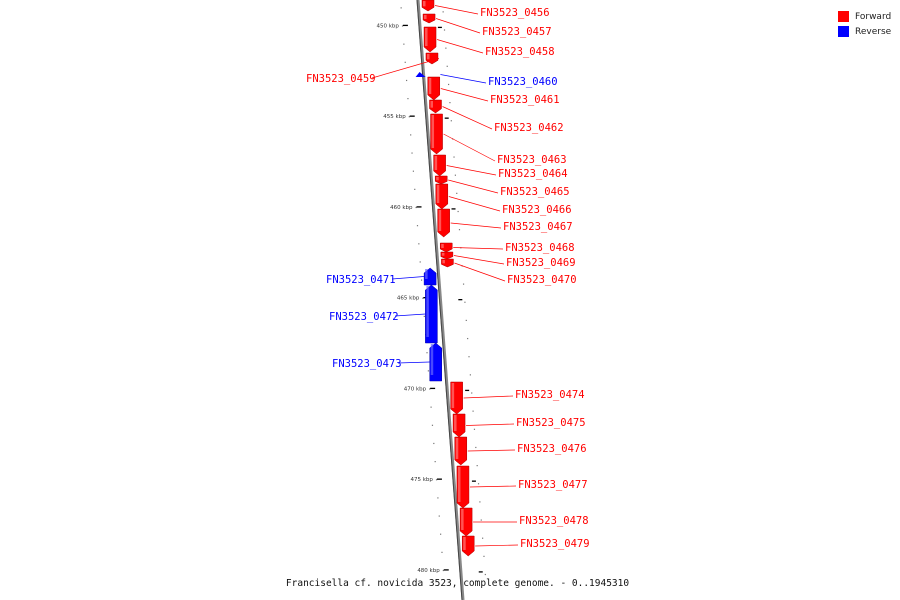 This screenshot has height=600, width=900. What do you see at coordinates (868, 16) in the screenshot?
I see `legend-forward: Forward` at bounding box center [868, 16].